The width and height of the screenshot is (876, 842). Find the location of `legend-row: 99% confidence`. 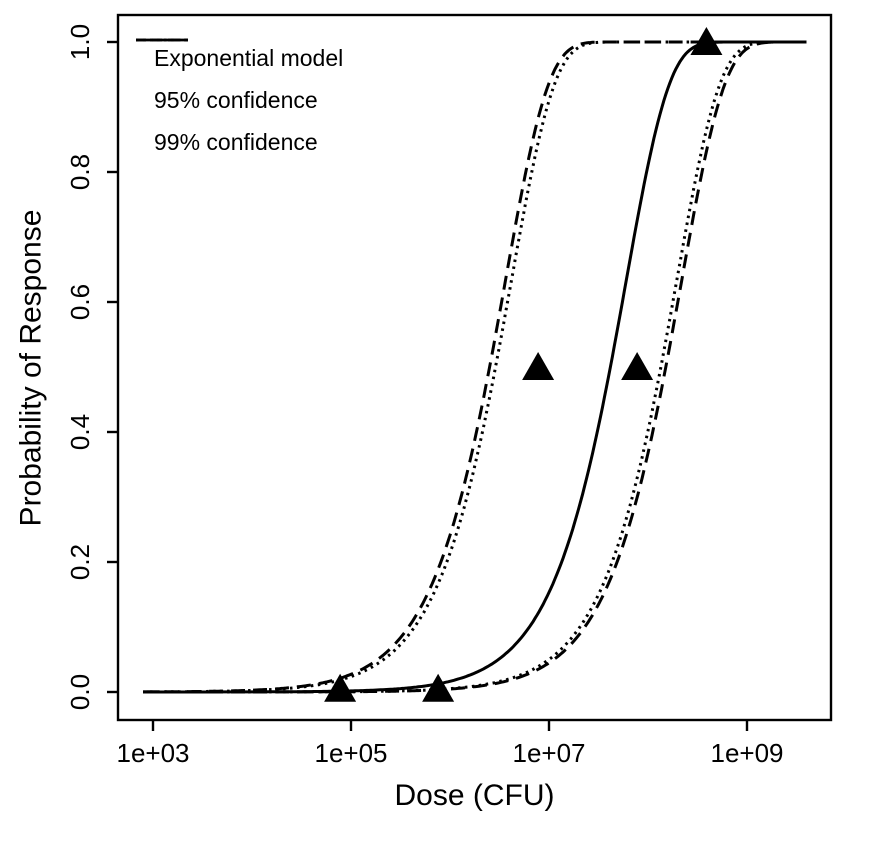

legend-row: 99% confidence is located at coordinates (239, 100).